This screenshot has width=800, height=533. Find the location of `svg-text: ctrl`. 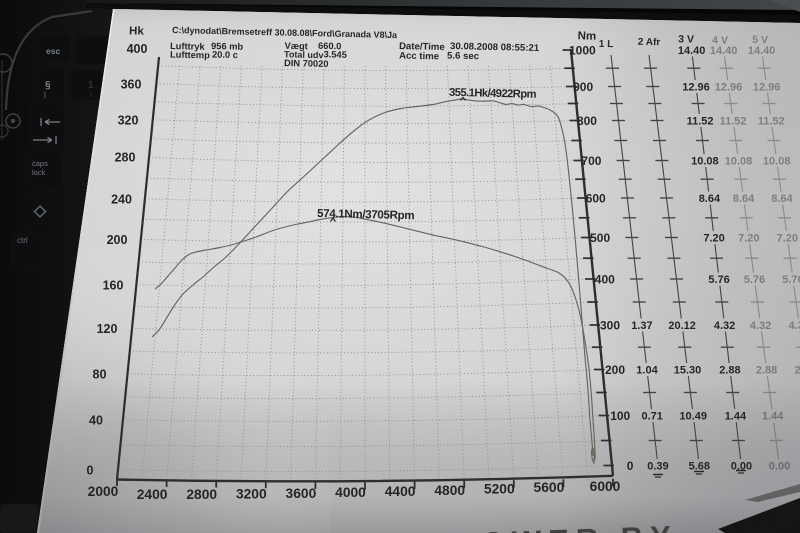

svg-text: ctrl is located at coordinates (22, 240).